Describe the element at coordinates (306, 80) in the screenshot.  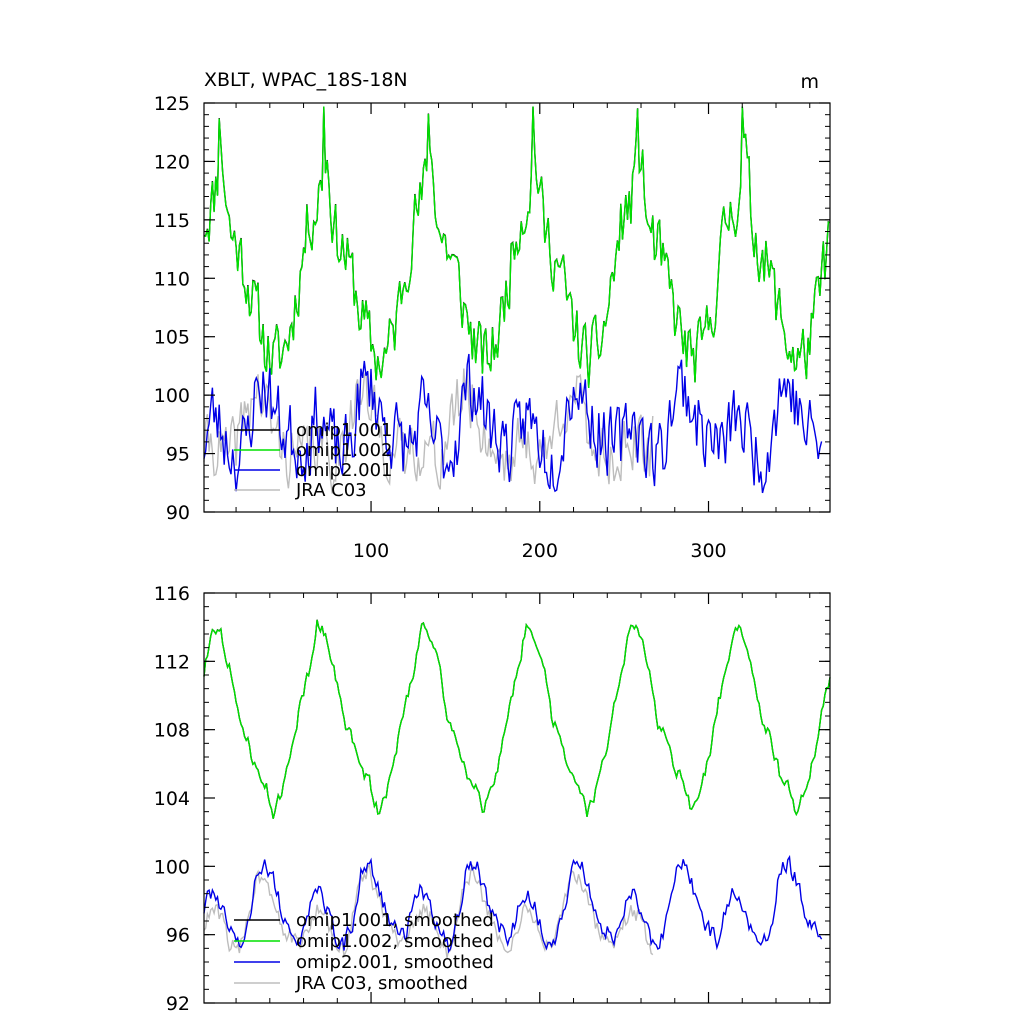
I see `figure-title: XBLT, WPAC_18S-18N` at that location.